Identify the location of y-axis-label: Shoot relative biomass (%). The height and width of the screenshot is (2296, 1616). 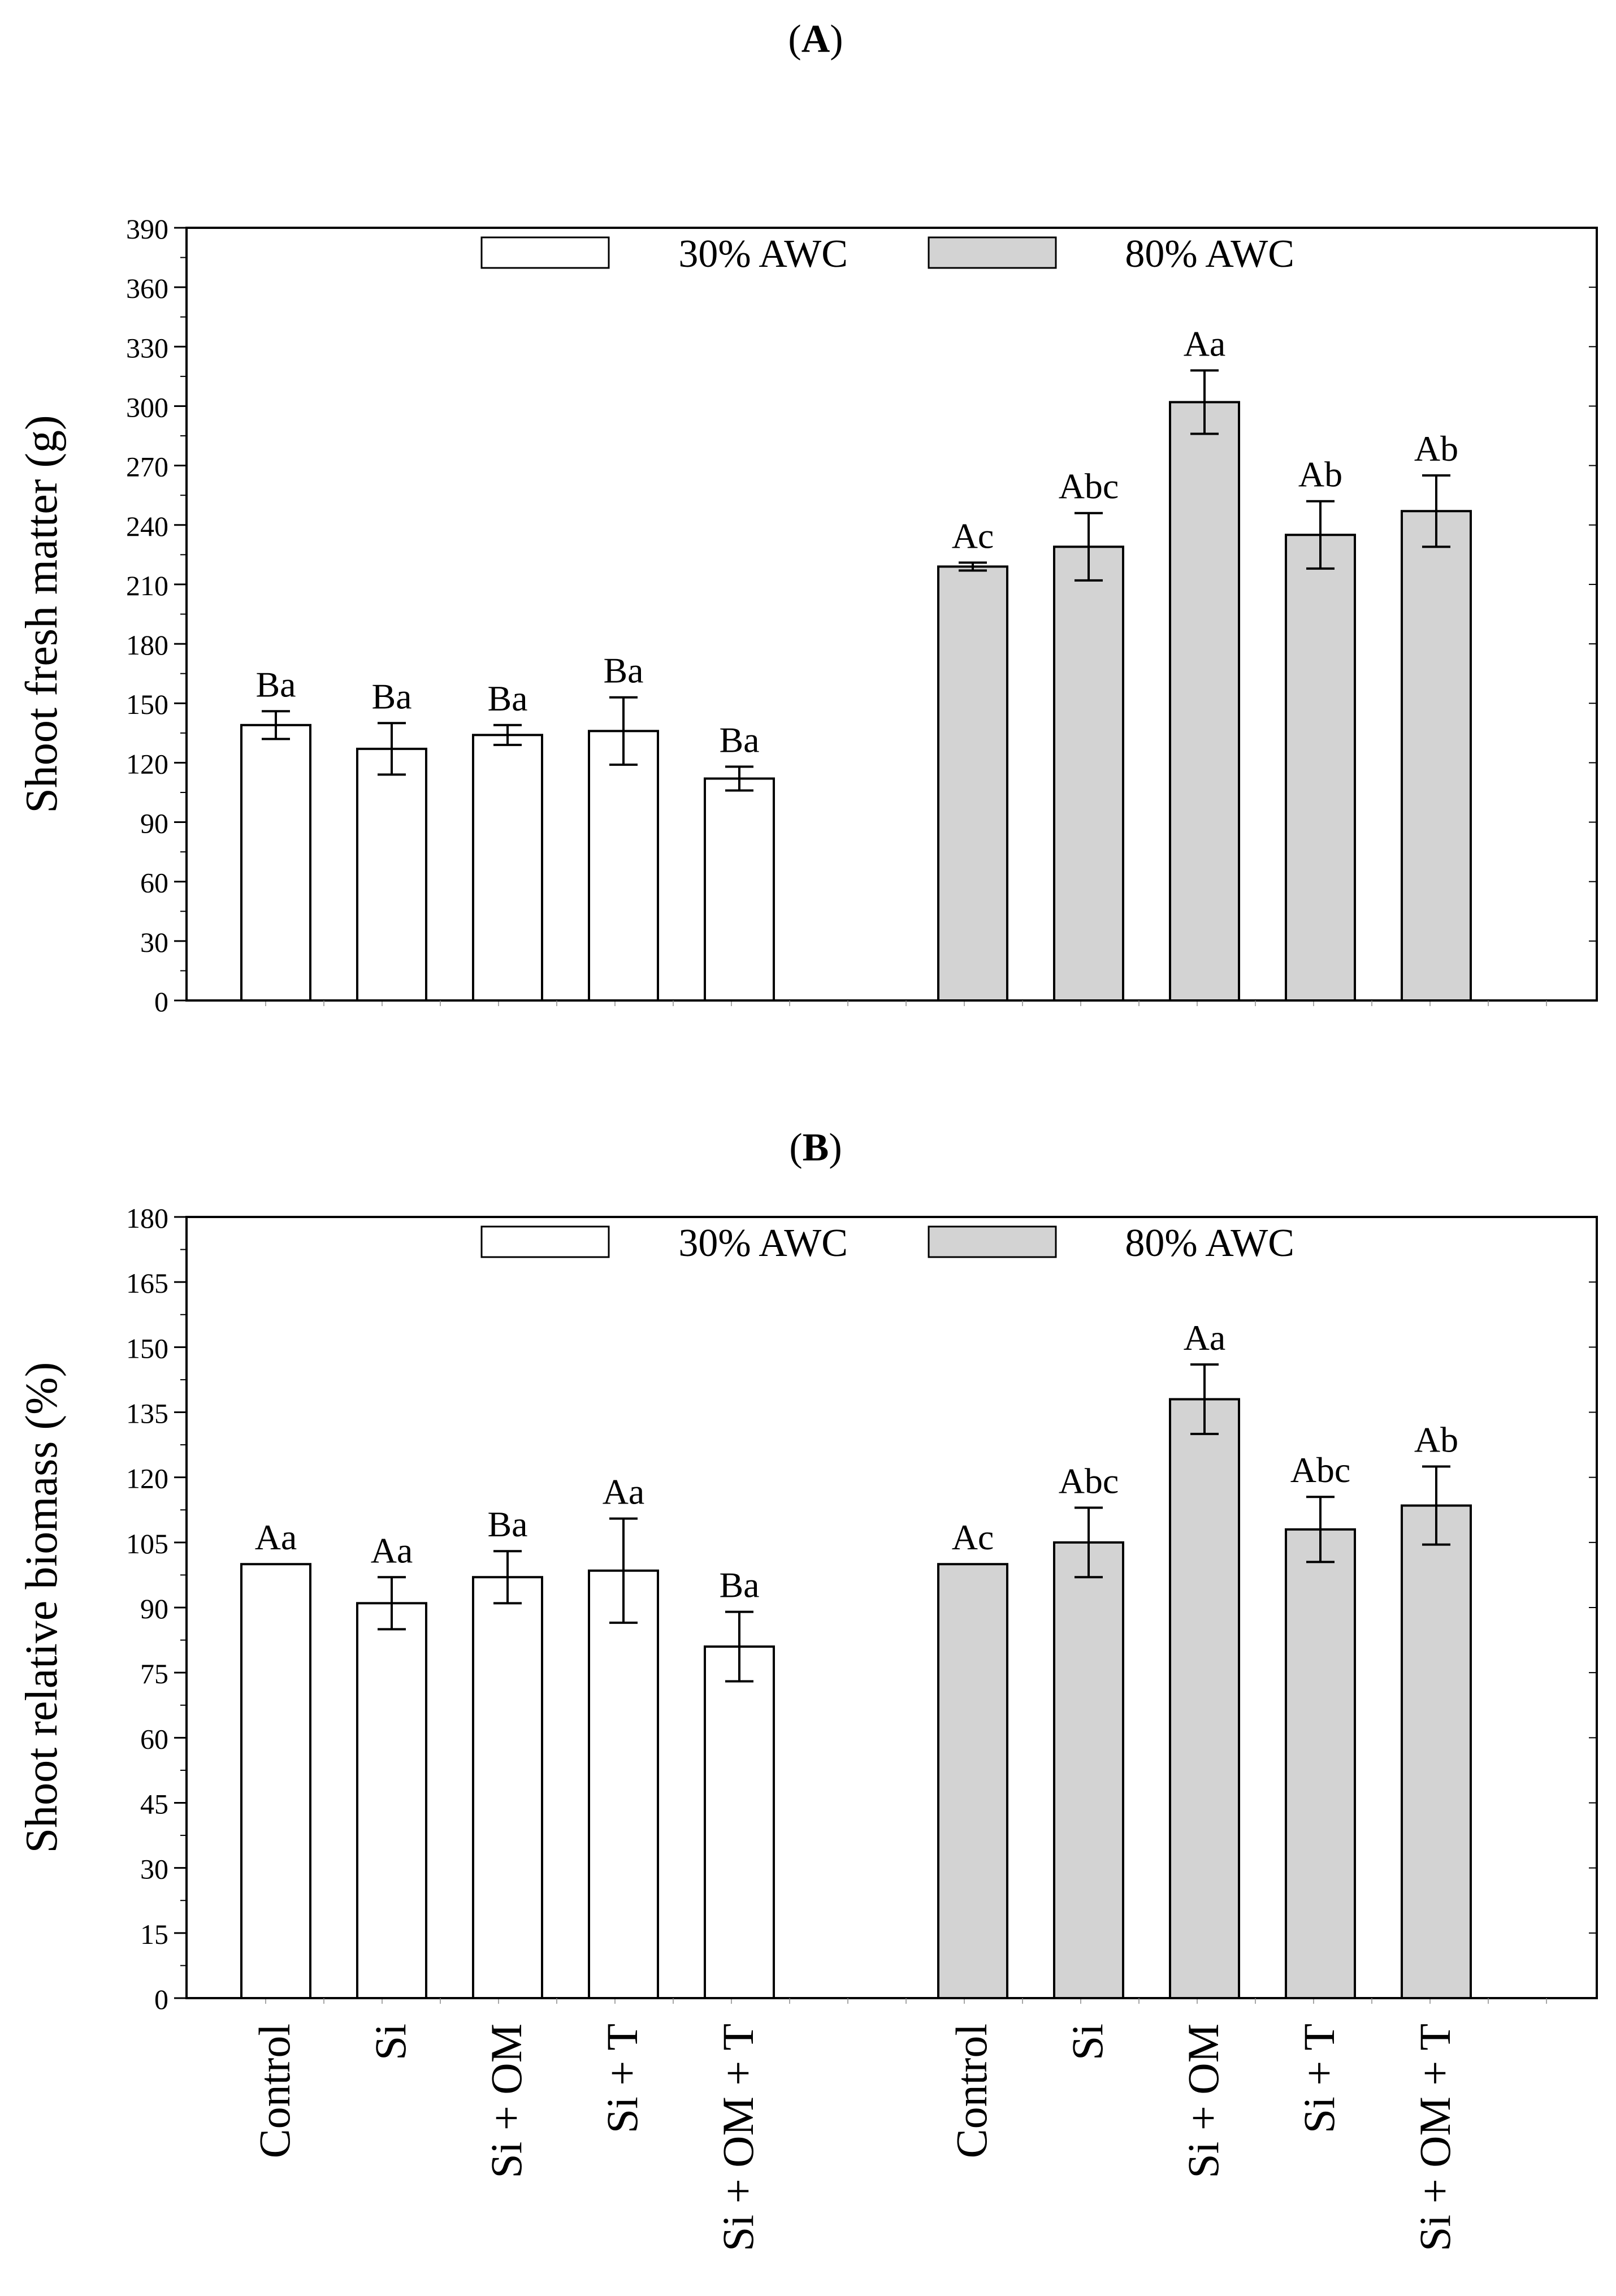
(42, 1607).